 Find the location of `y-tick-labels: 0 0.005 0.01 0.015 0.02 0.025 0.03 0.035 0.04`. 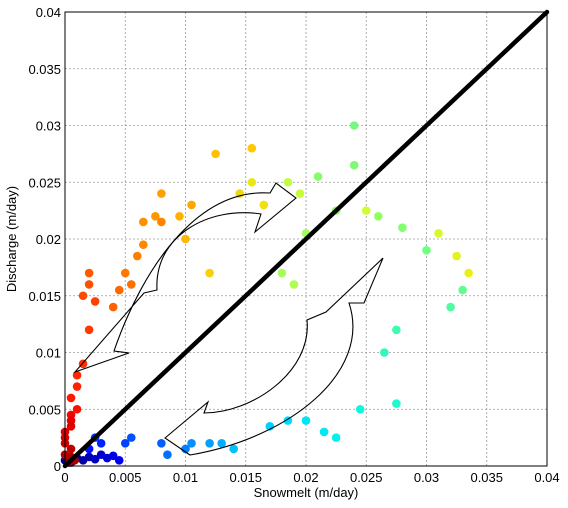

y-tick-labels: 0 0.005 0.01 0.015 0.02 0.025 0.03 0.035 0.04 is located at coordinates (44, 239).